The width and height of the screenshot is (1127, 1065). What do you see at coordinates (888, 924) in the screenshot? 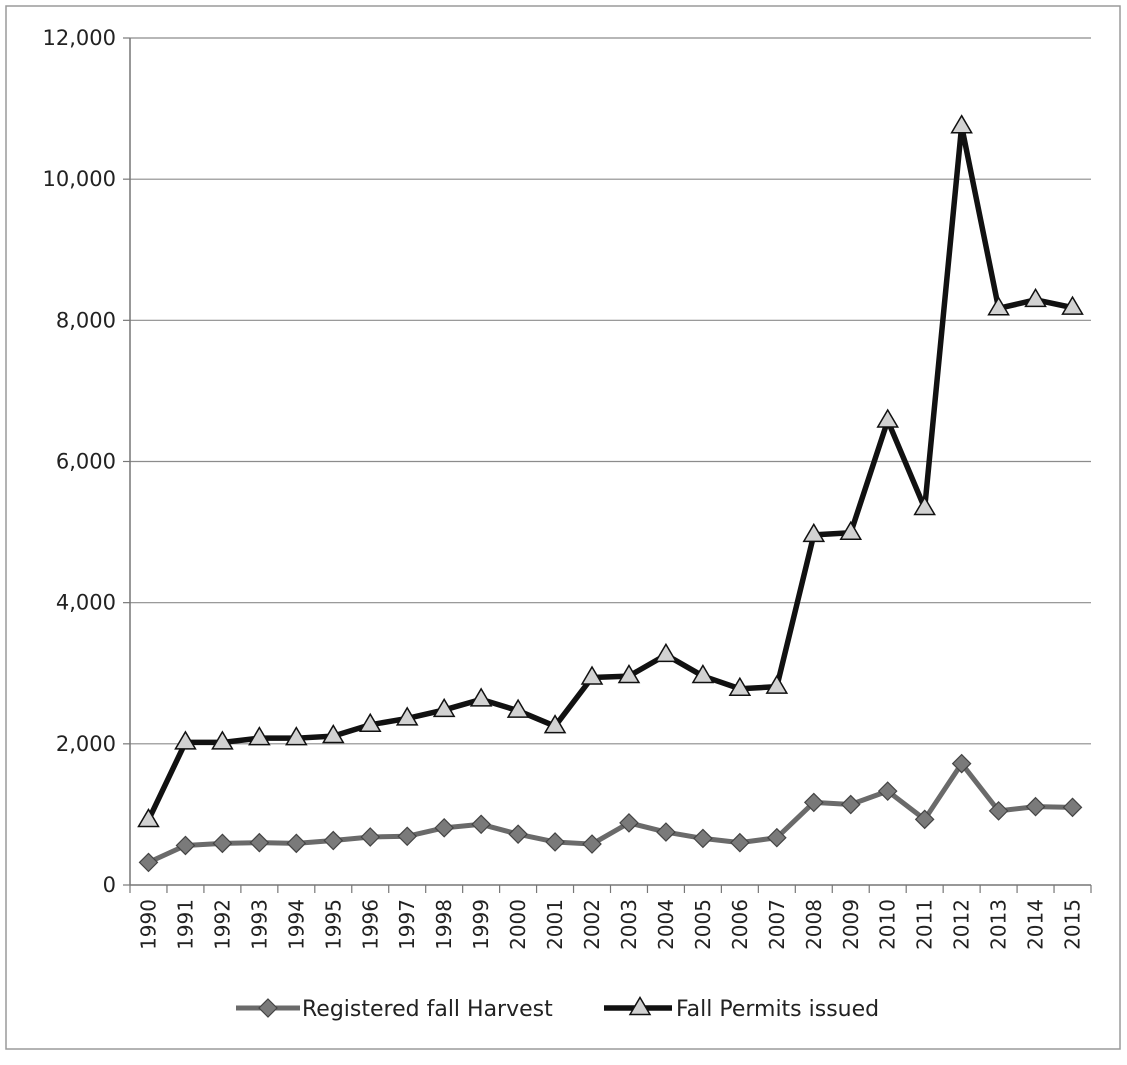
I see `x-tick-label: 2010` at bounding box center [888, 924].